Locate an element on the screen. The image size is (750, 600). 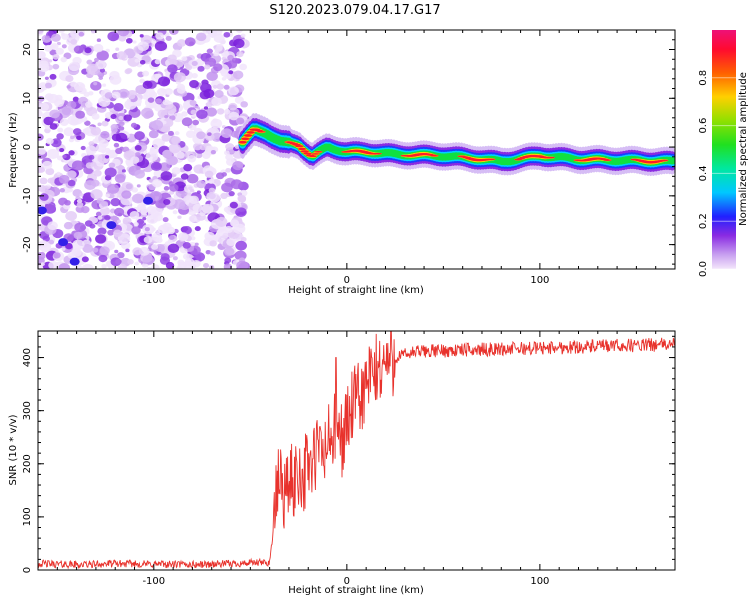
spectrogram-xtick-label: -100 is located at coordinates (153, 280).